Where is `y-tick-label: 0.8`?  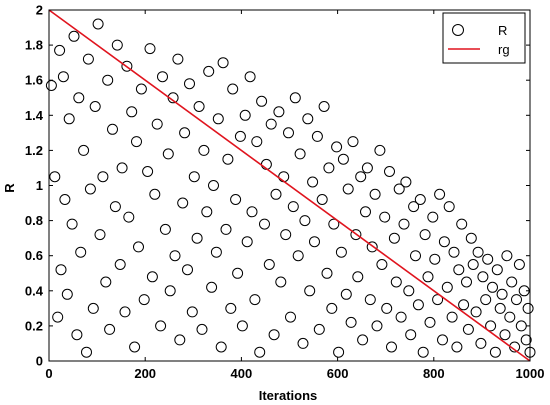 y-tick-label: 0.8 is located at coordinates (34, 220).